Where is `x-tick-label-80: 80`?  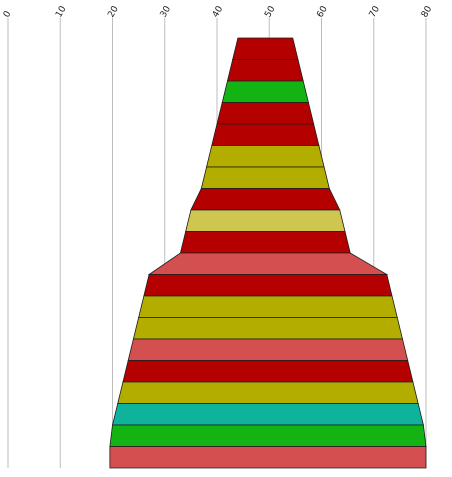 x-tick-label-80: 80 is located at coordinates (427, 11).